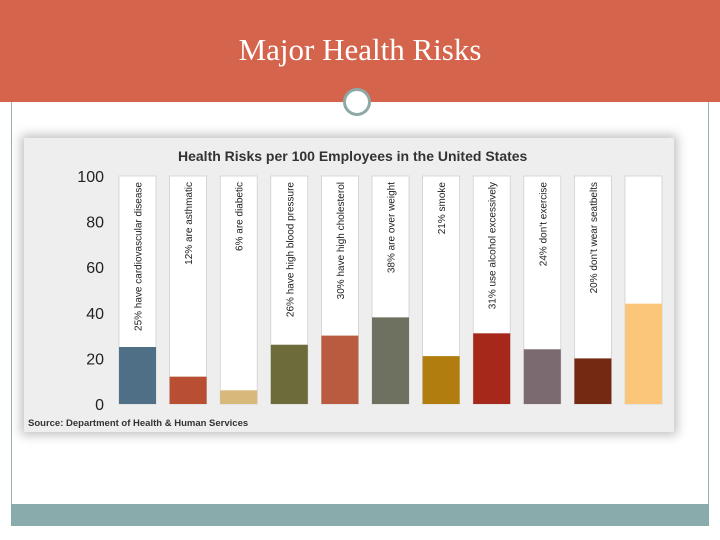 The image size is (720, 540). What do you see at coordinates (360, 515) in the screenshot?
I see `footer-bar` at bounding box center [360, 515].